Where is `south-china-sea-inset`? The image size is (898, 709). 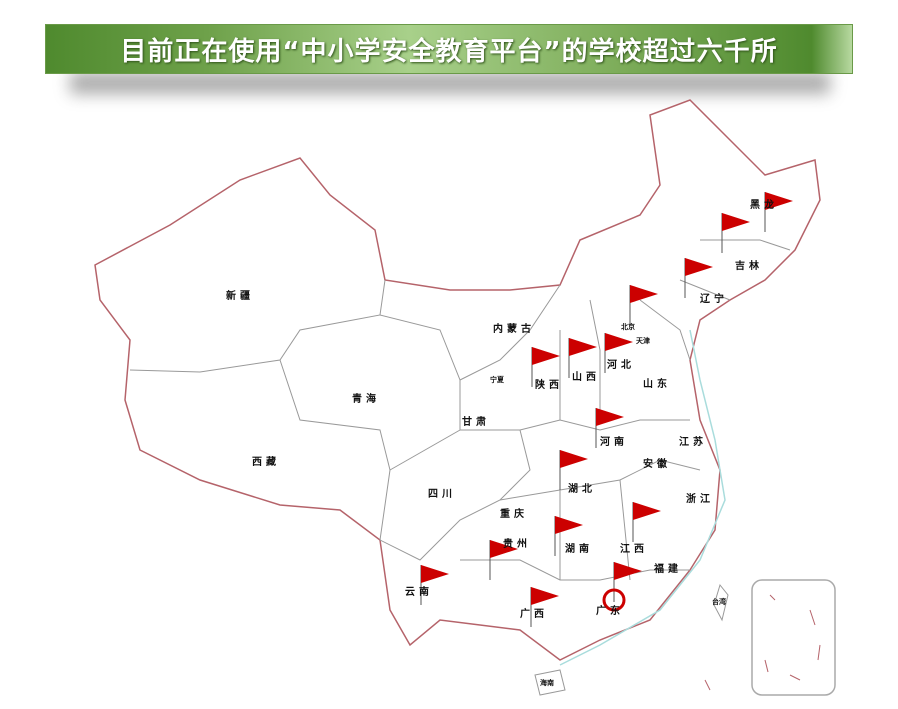
south-china-sea-inset is located at coordinates (793, 637).